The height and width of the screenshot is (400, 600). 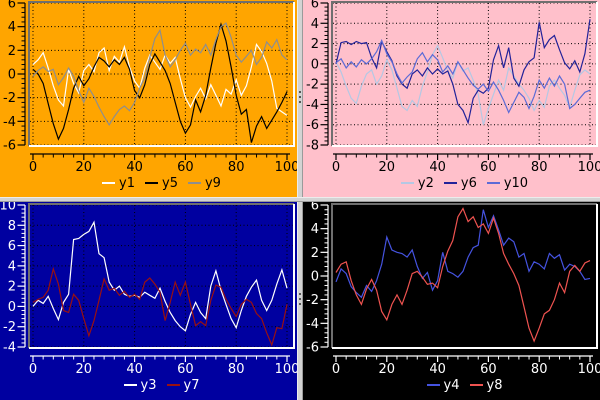 I want to click on legend-top-left: y1 y5 y9, so click(x=161, y=183).